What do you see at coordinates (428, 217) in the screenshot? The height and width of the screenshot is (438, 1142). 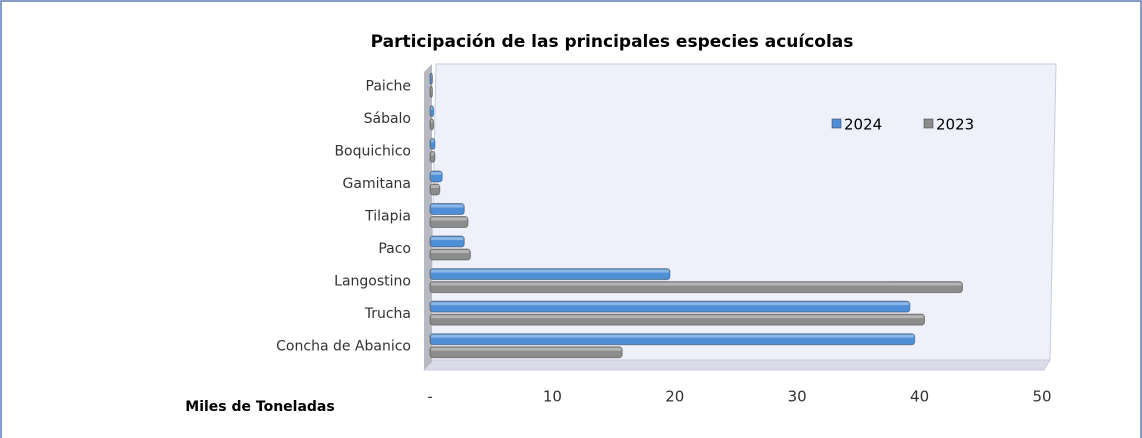 I see `plot-side` at bounding box center [428, 217].